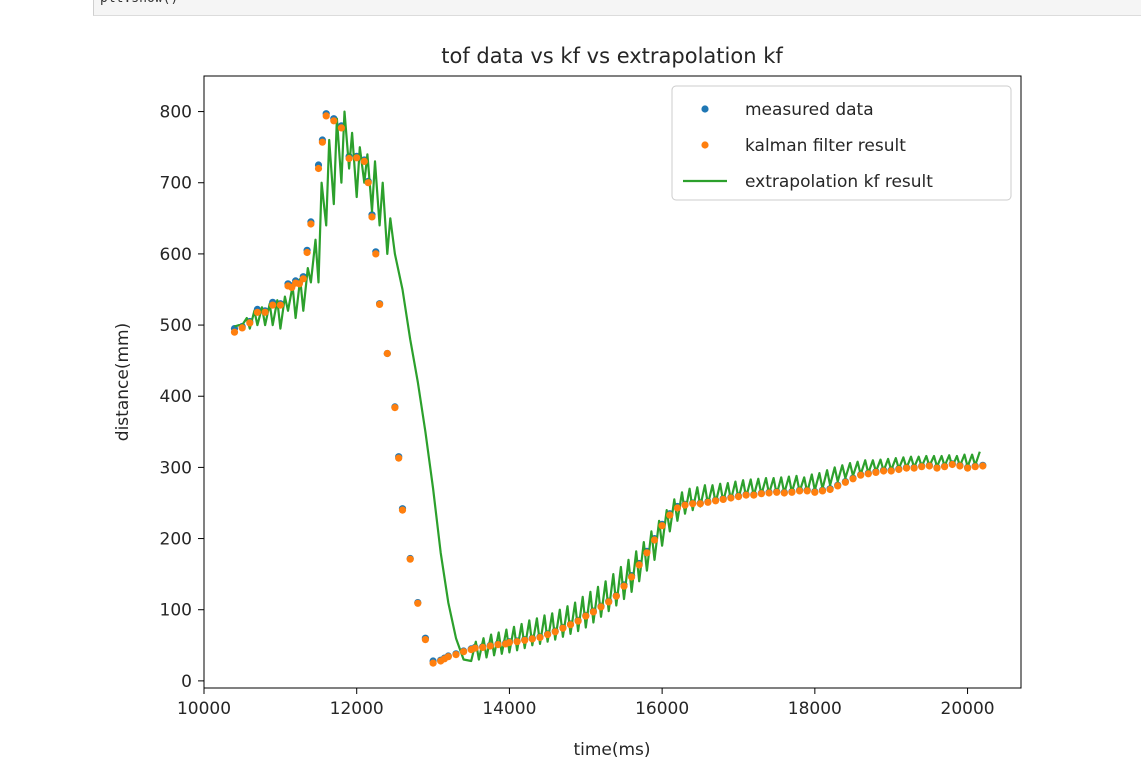  I want to click on y-tick-label: 300, so click(176, 468).